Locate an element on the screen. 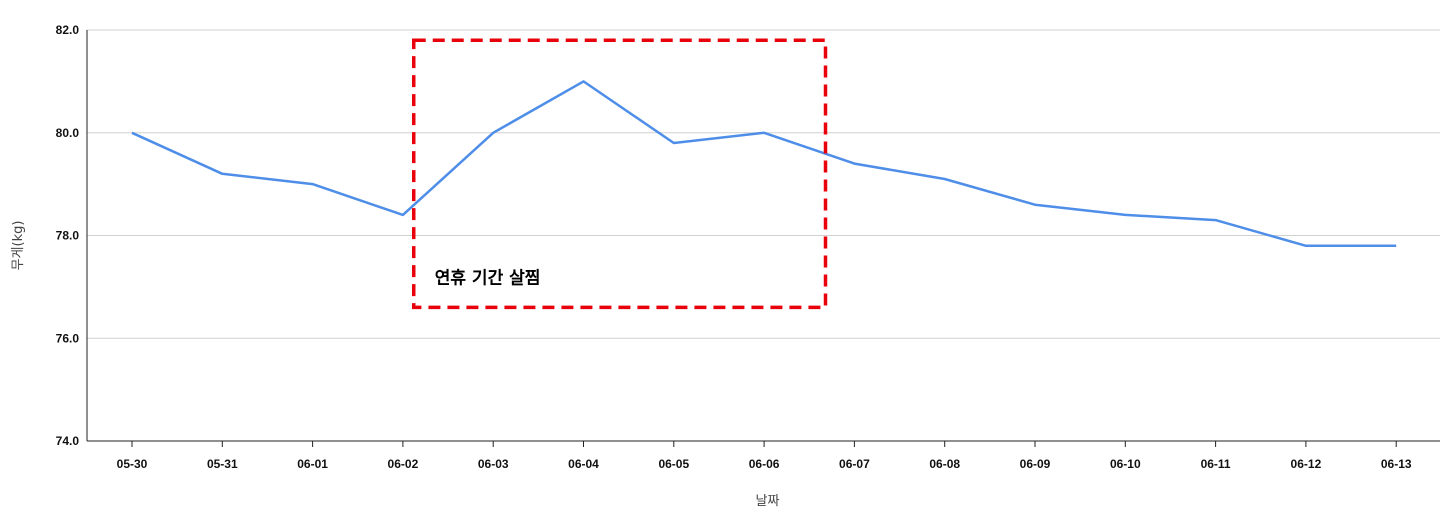  x-tick-label: 06-09 is located at coordinates (1035, 464).